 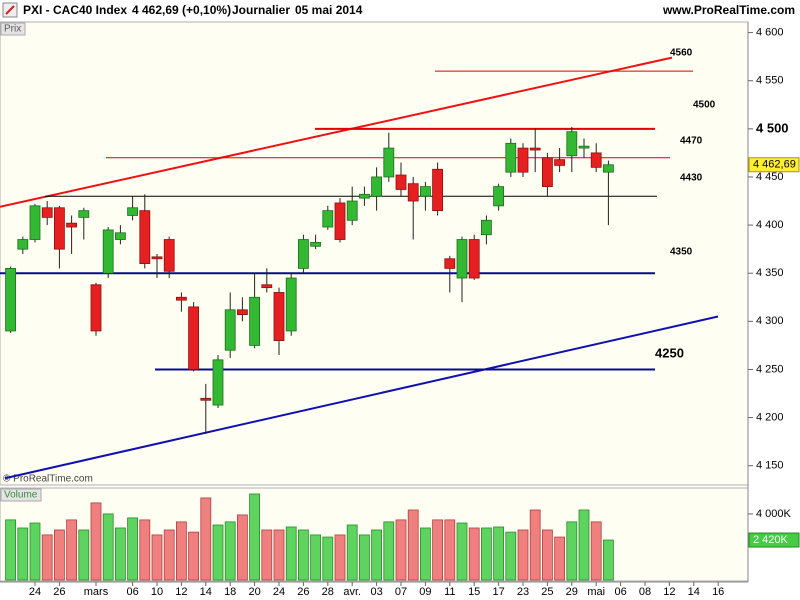 I want to click on x-tick-label: 28, so click(x=328, y=592).